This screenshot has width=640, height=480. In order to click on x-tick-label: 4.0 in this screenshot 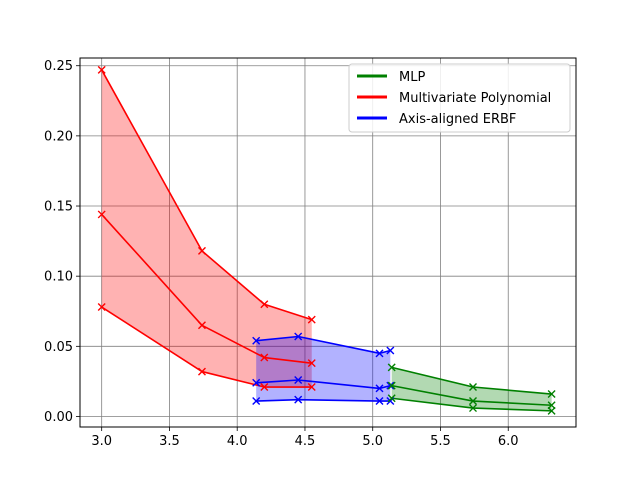, I will do `click(237, 441)`.